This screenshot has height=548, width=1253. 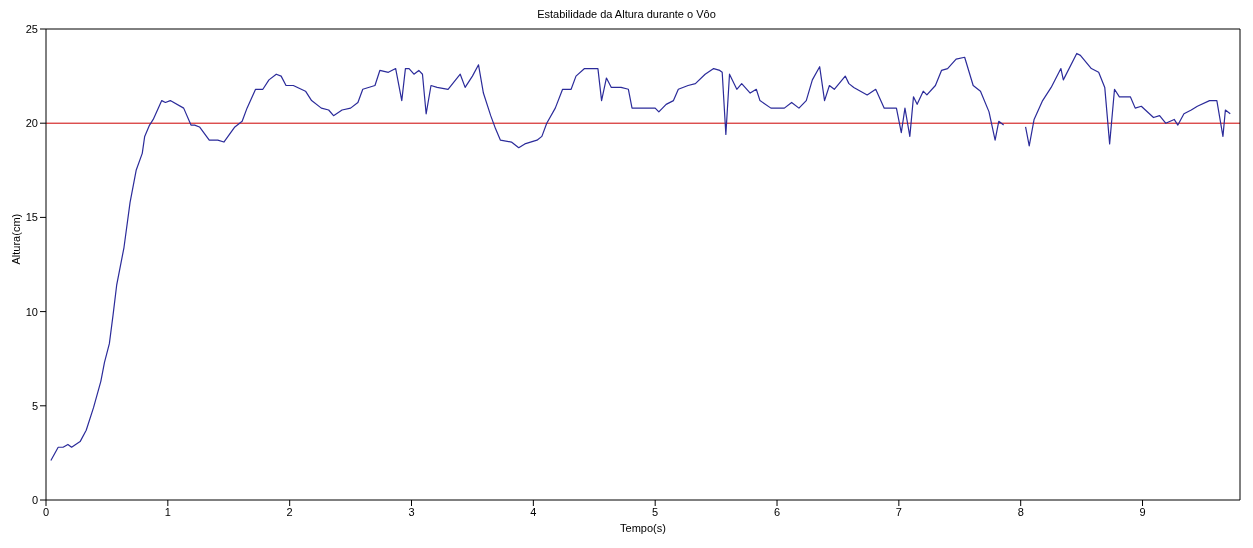 I want to click on x-tick-label: 4, so click(x=533, y=511).